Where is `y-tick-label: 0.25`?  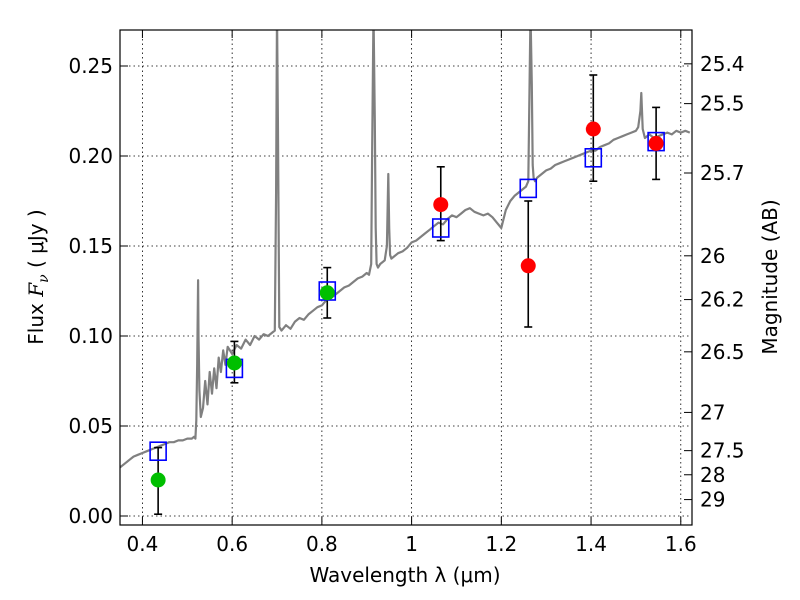 y-tick-label: 0.25 is located at coordinates (90, 66).